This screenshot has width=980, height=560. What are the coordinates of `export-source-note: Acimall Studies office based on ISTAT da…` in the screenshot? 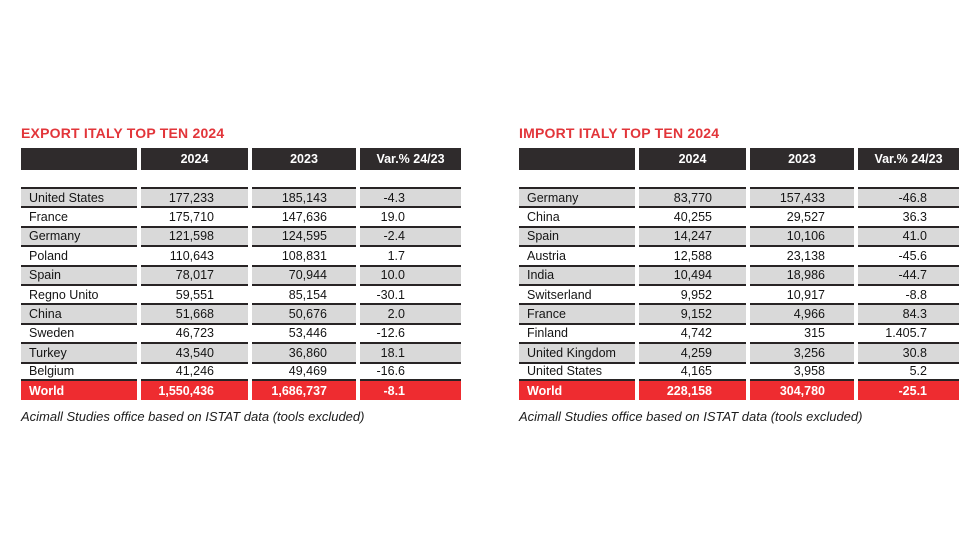 It's located at (193, 417).